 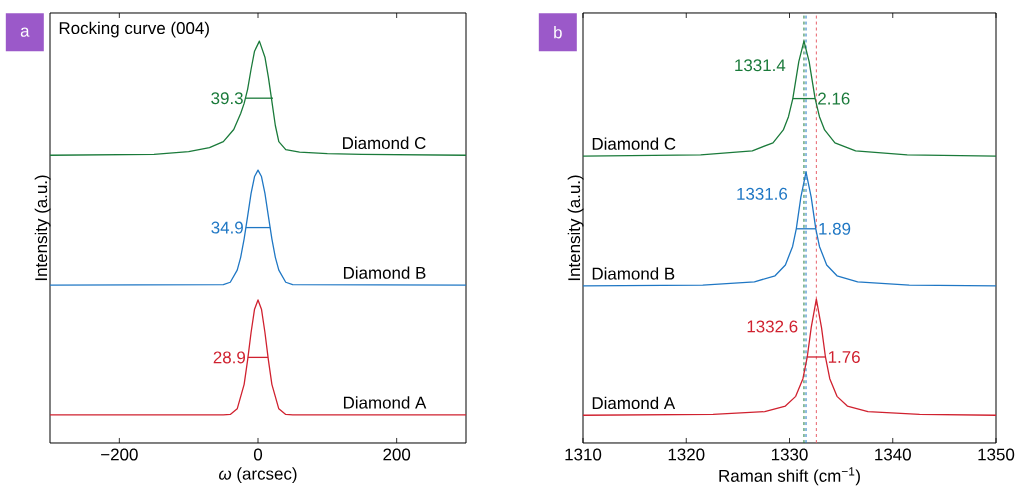 I want to click on x-tick-label: 1320, so click(x=686, y=454).